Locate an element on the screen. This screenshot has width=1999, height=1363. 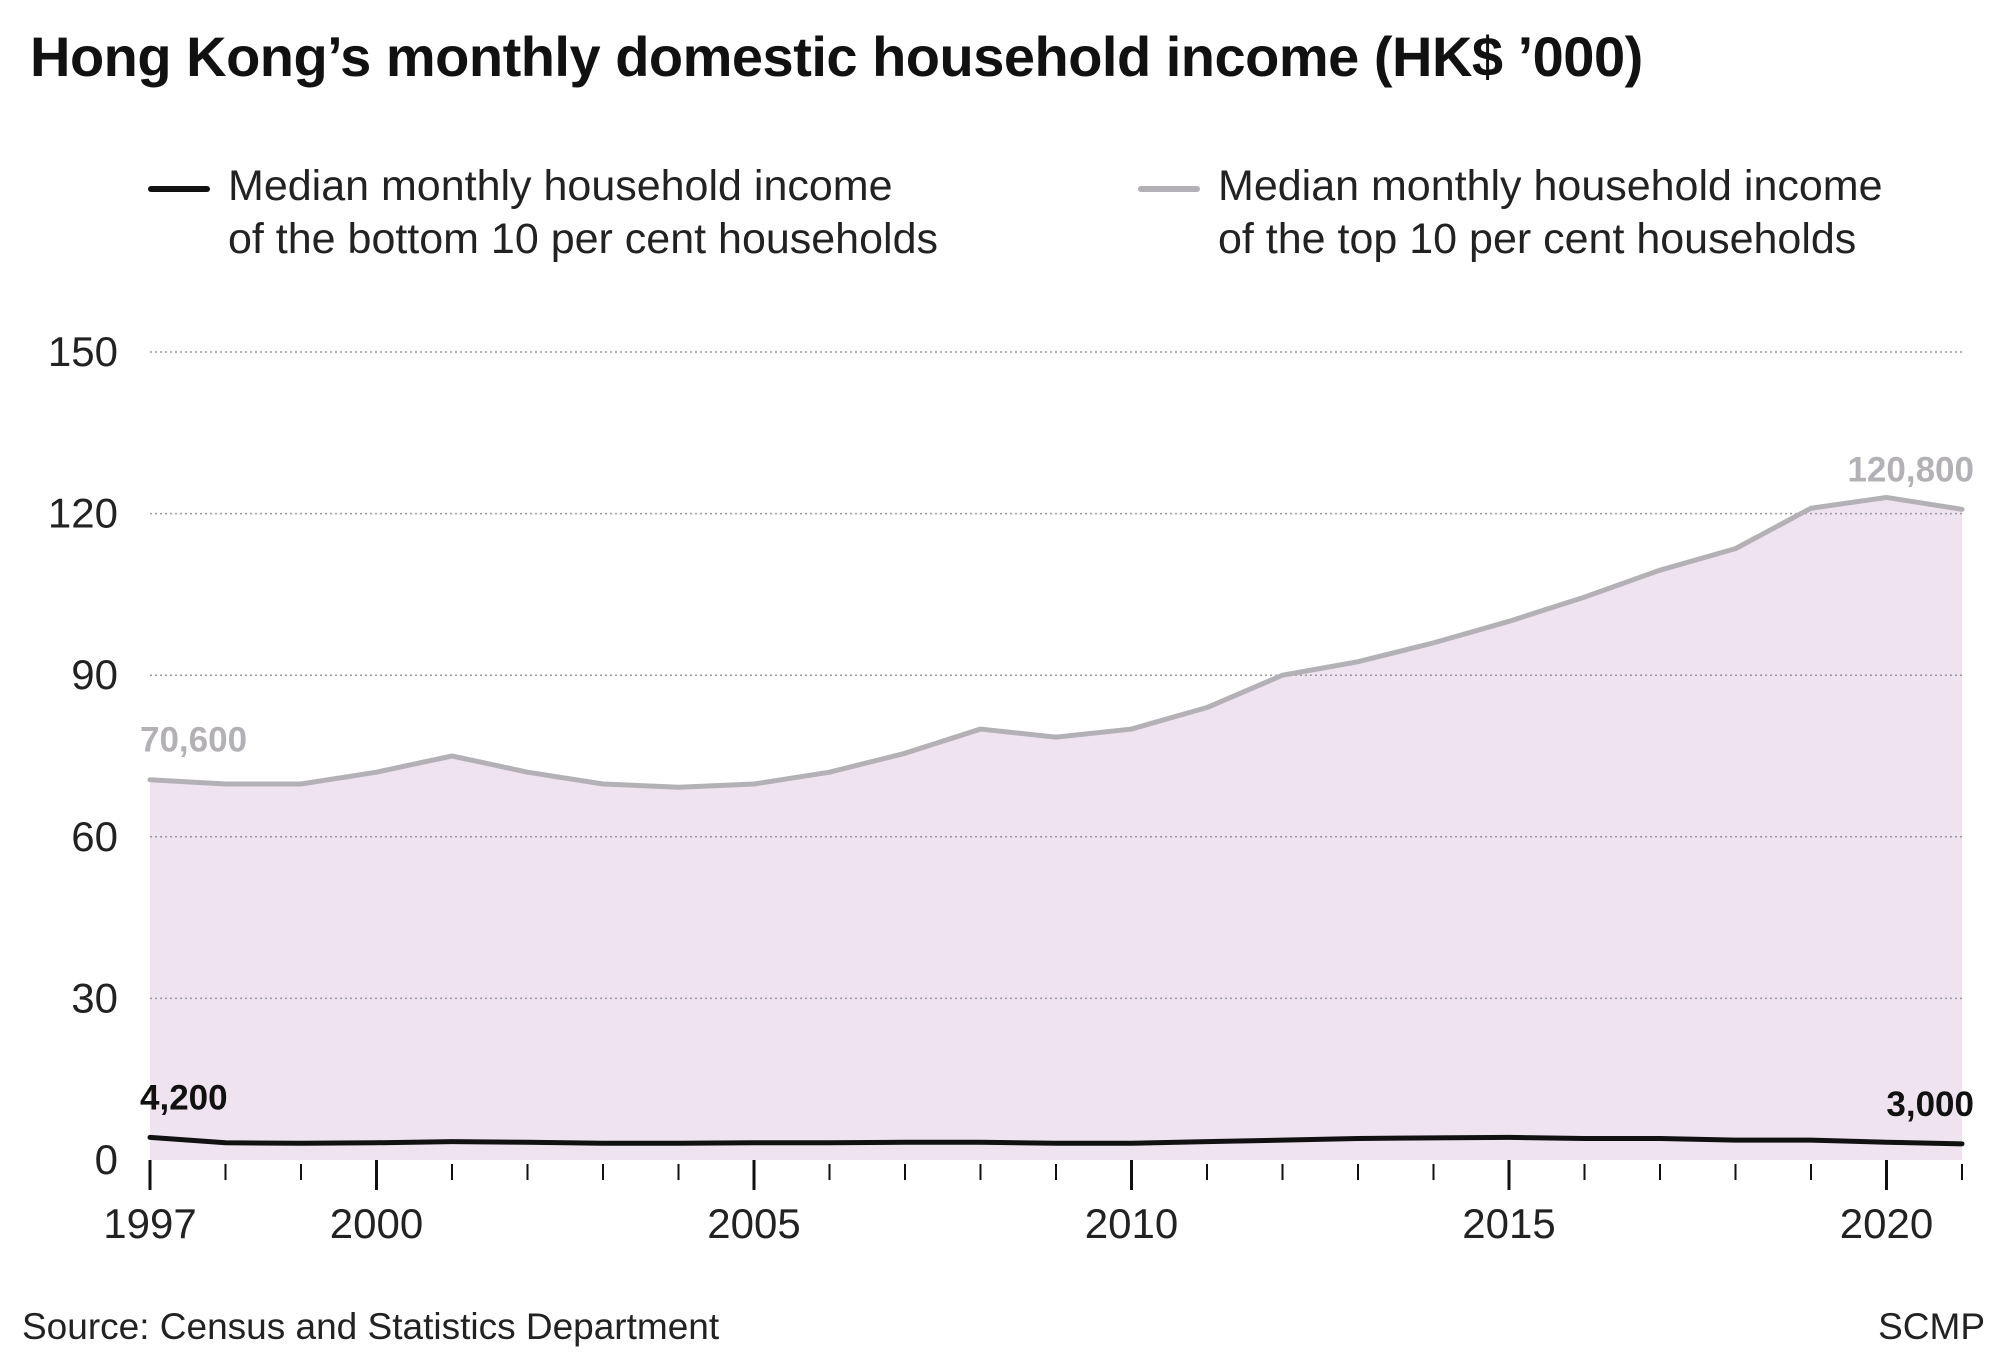
x-tick-label-2010: 2010 is located at coordinates (1131, 1223).